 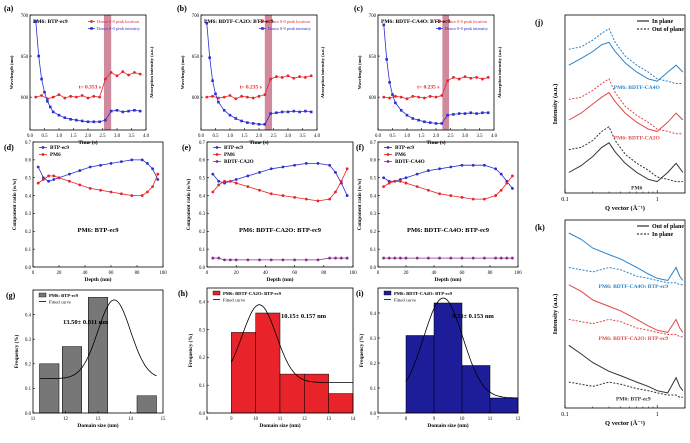 I want to click on y-tick-label-e-0: 0.0, so click(x=202, y=268).